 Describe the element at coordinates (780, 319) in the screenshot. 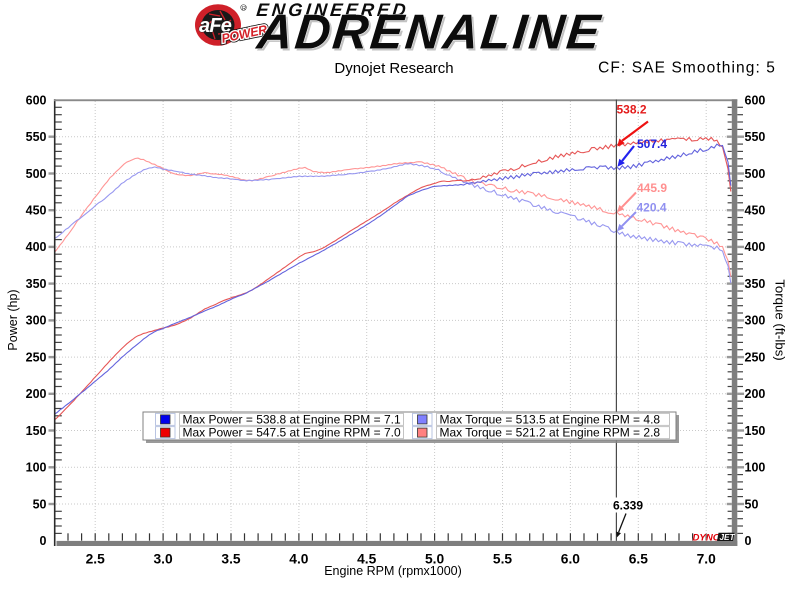

I see `svg-text: Torque (ft-lbs)` at that location.